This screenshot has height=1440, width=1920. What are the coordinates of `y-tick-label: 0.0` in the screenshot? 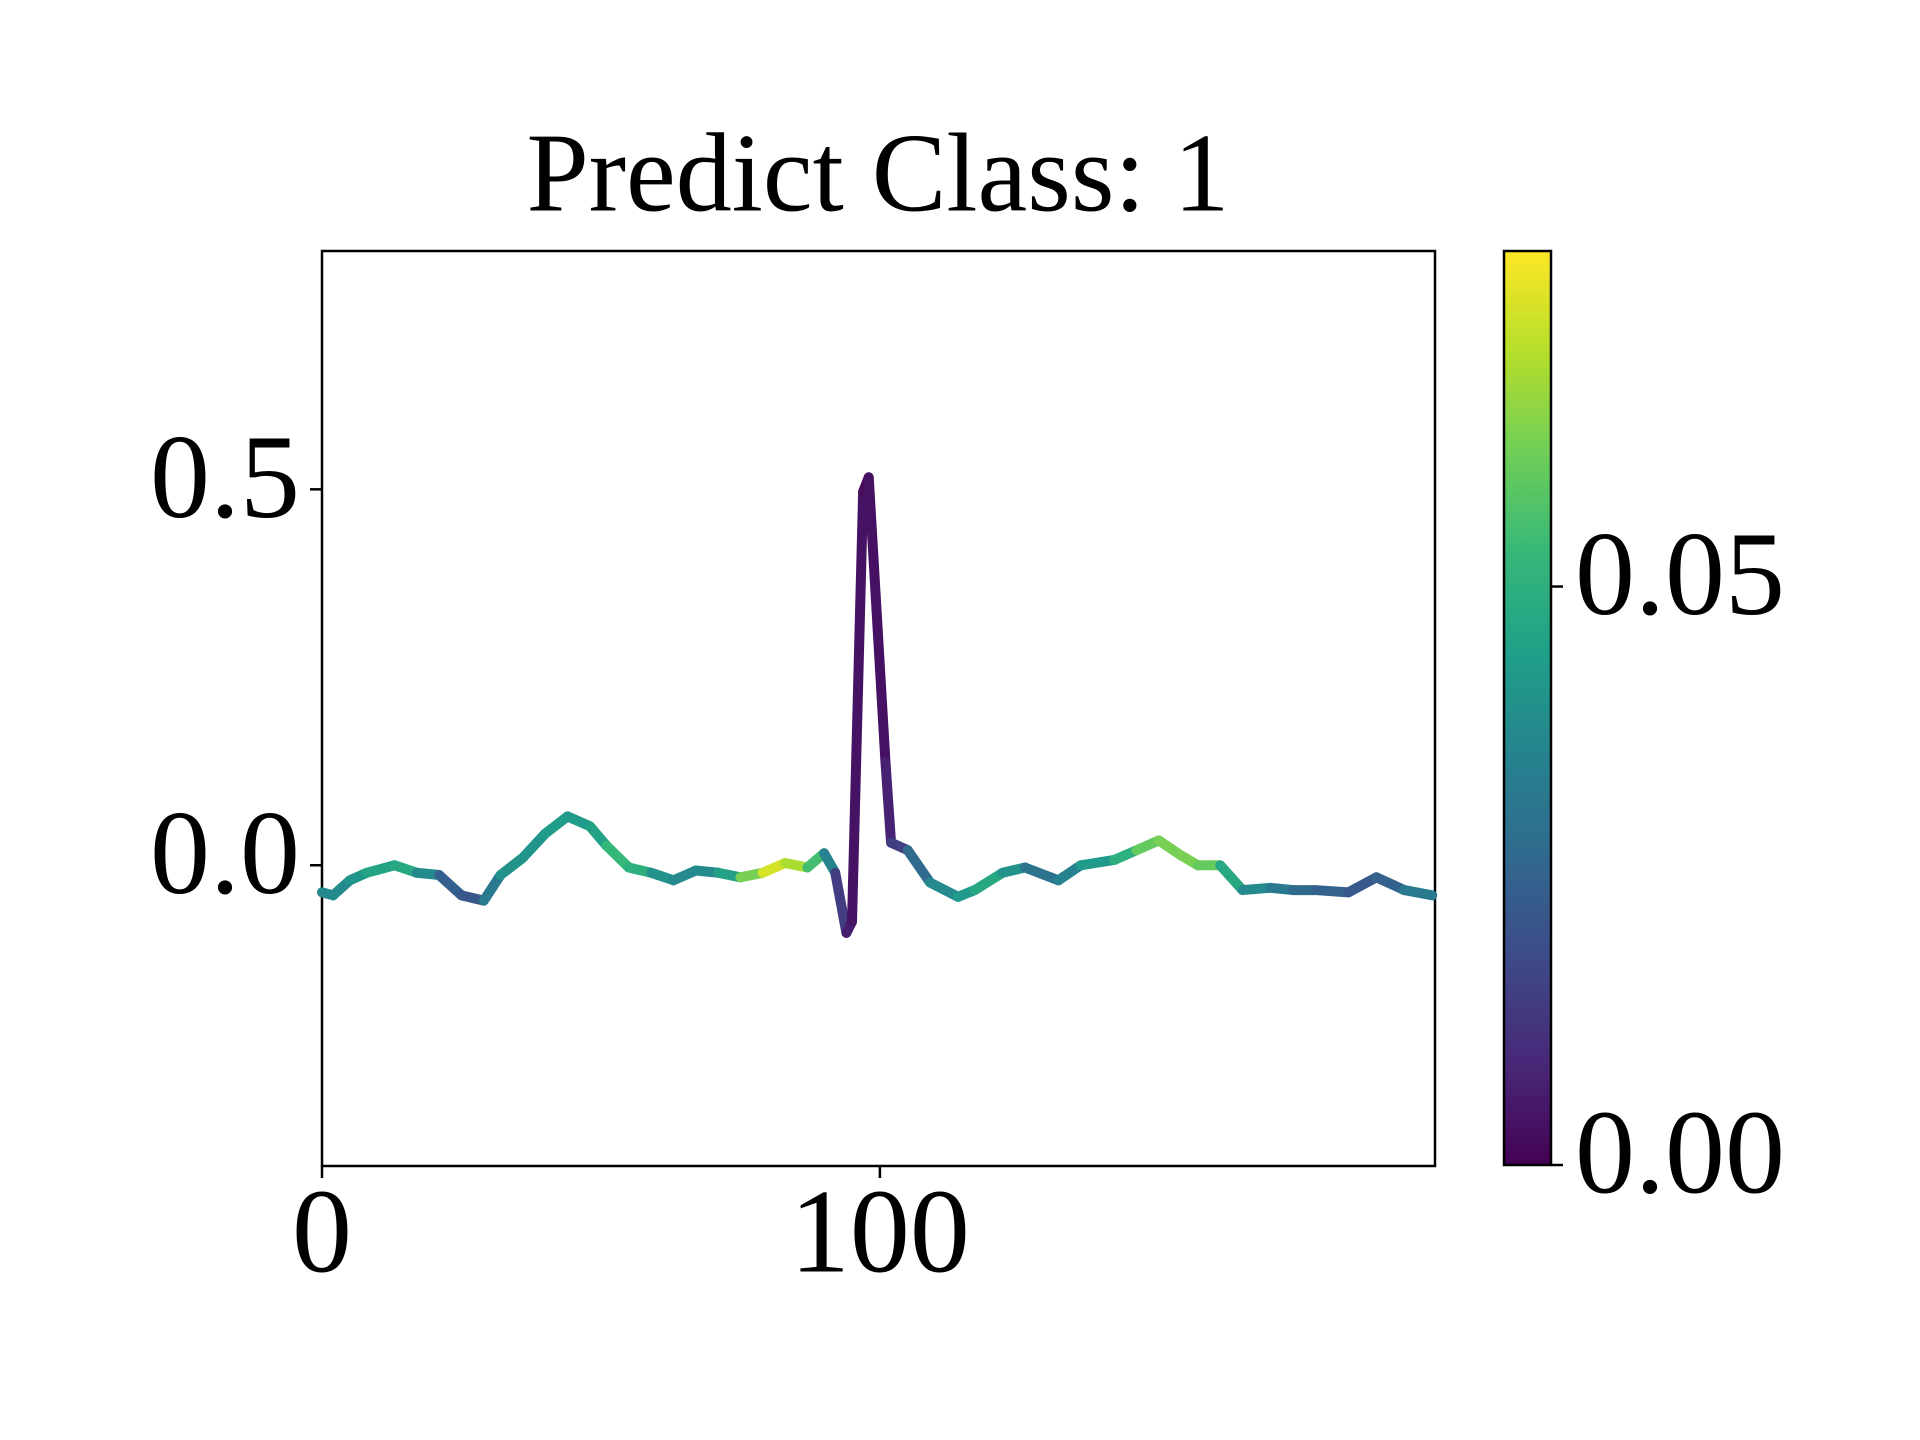 It's located at (225, 852).